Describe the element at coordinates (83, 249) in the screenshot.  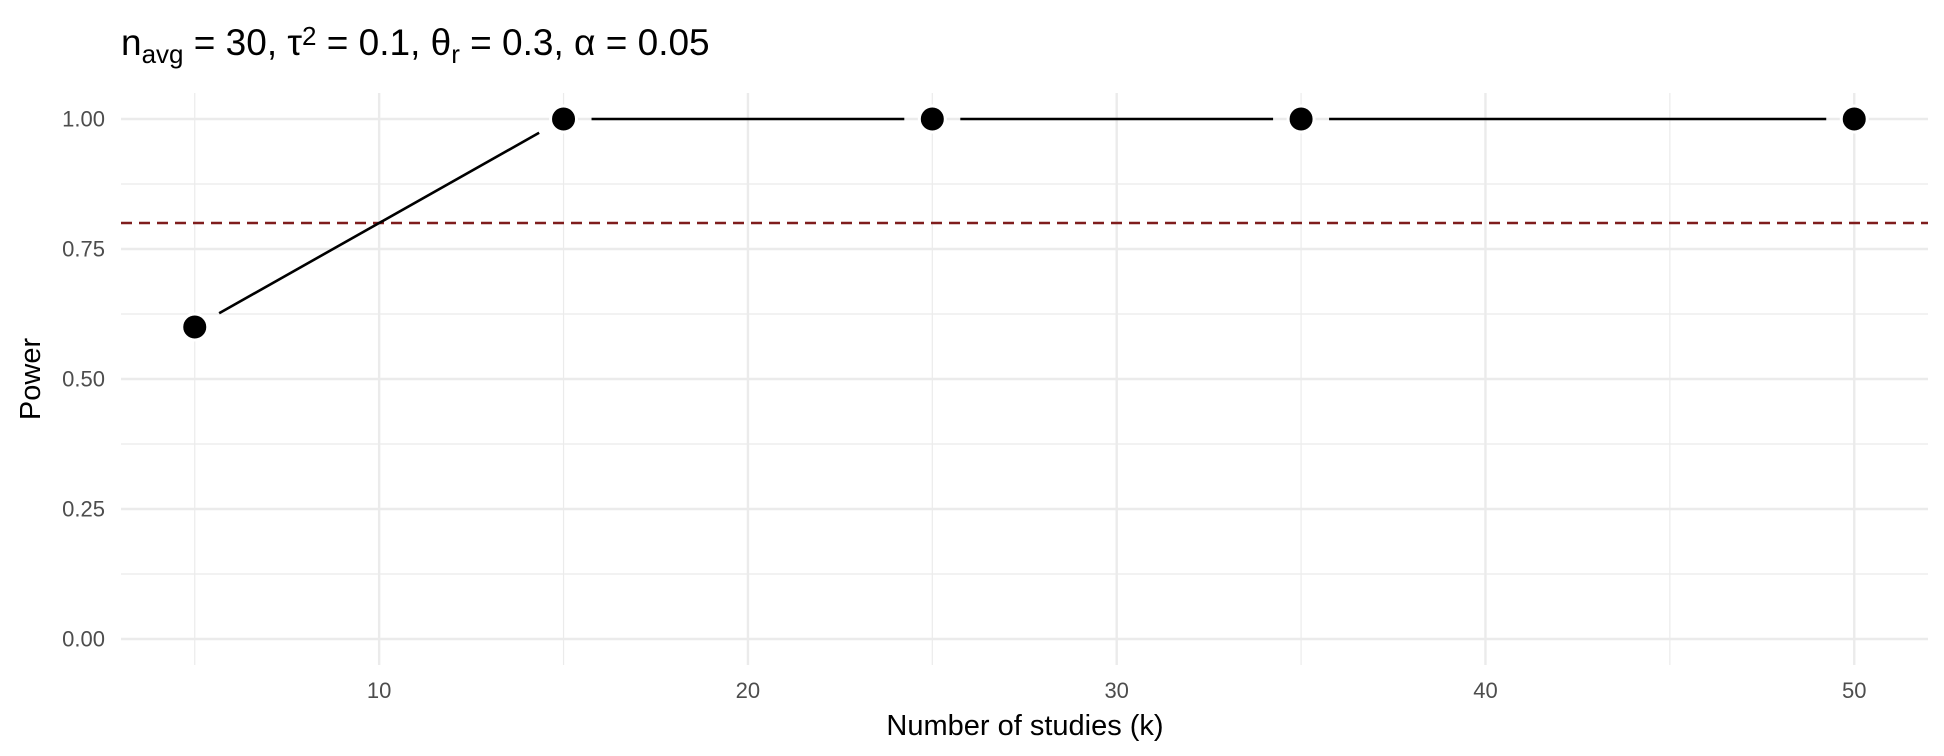
I see `y-tick-label: 0.75` at that location.